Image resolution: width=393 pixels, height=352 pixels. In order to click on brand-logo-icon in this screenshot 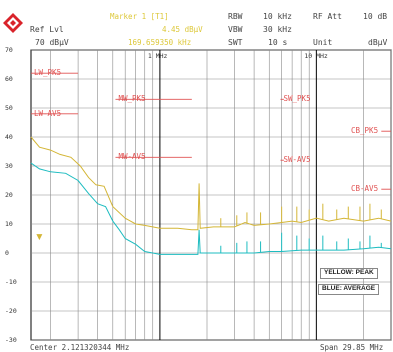, I will do `click(13, 23)`.